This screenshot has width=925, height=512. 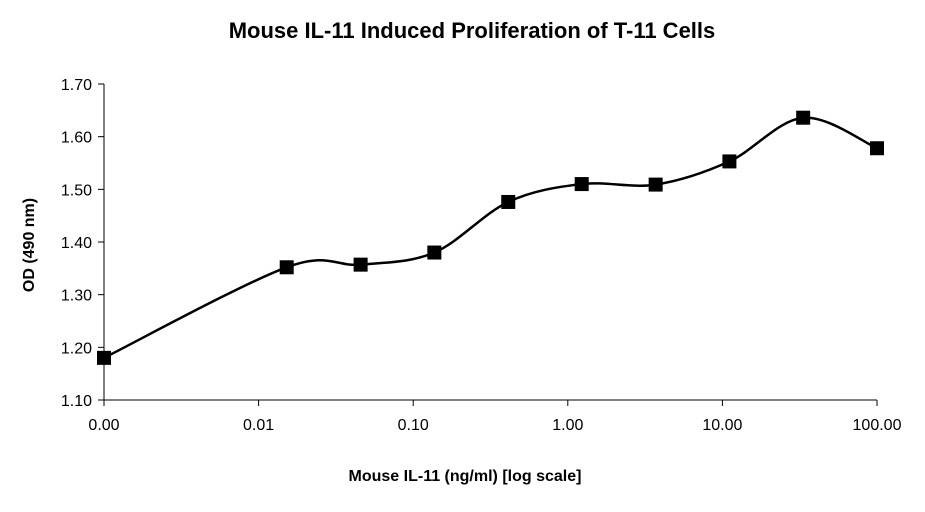 What do you see at coordinates (76, 190) in the screenshot?
I see `y-tick-label: 1.50` at bounding box center [76, 190].